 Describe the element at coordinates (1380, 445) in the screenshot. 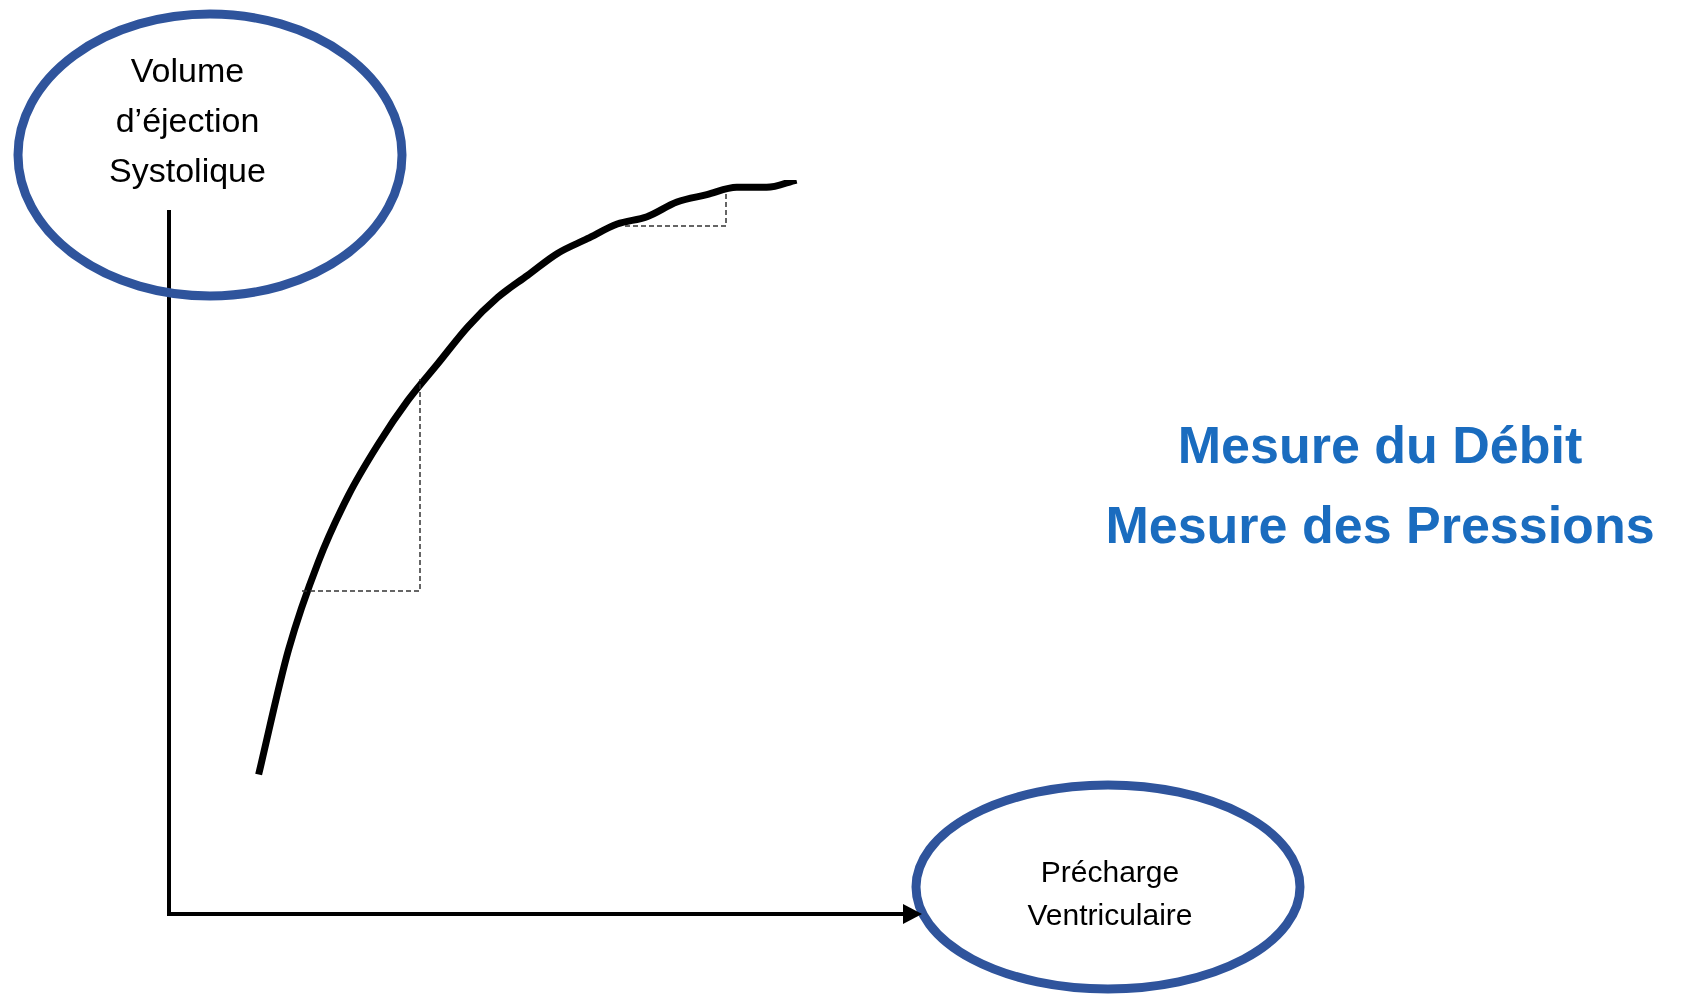

I see `text: Mesure du Débit` at that location.